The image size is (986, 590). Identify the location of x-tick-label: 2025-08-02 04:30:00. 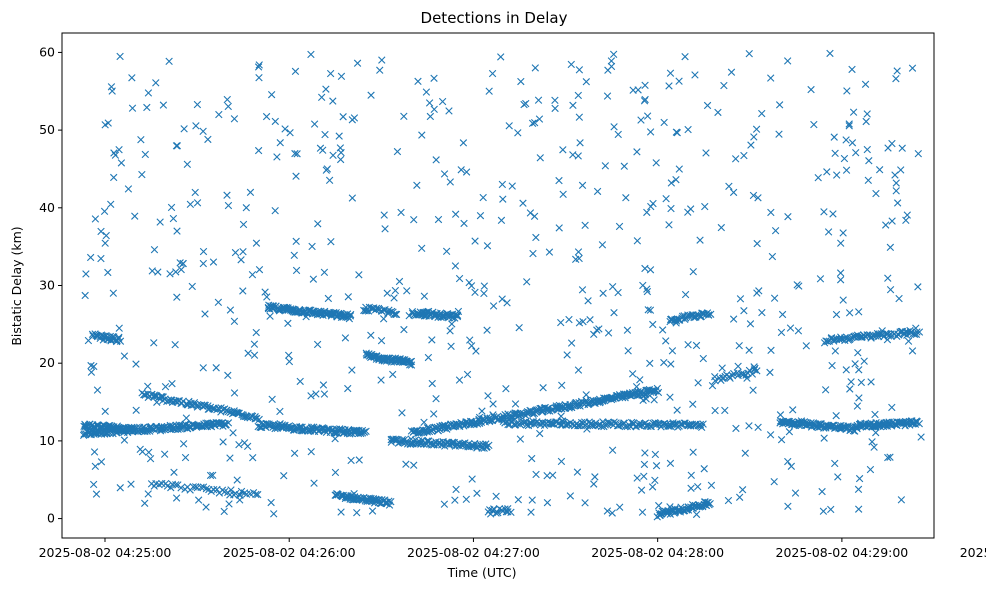
(973, 552).